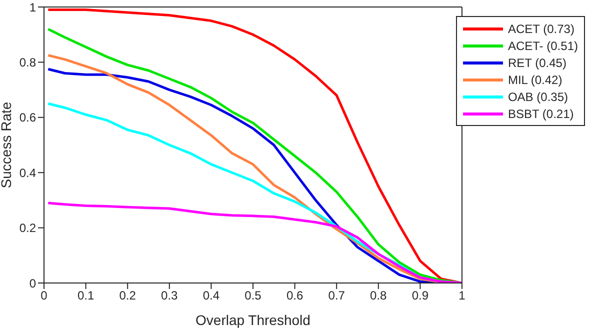  I want to click on legend-label: BSBT (0.21), so click(541, 113).